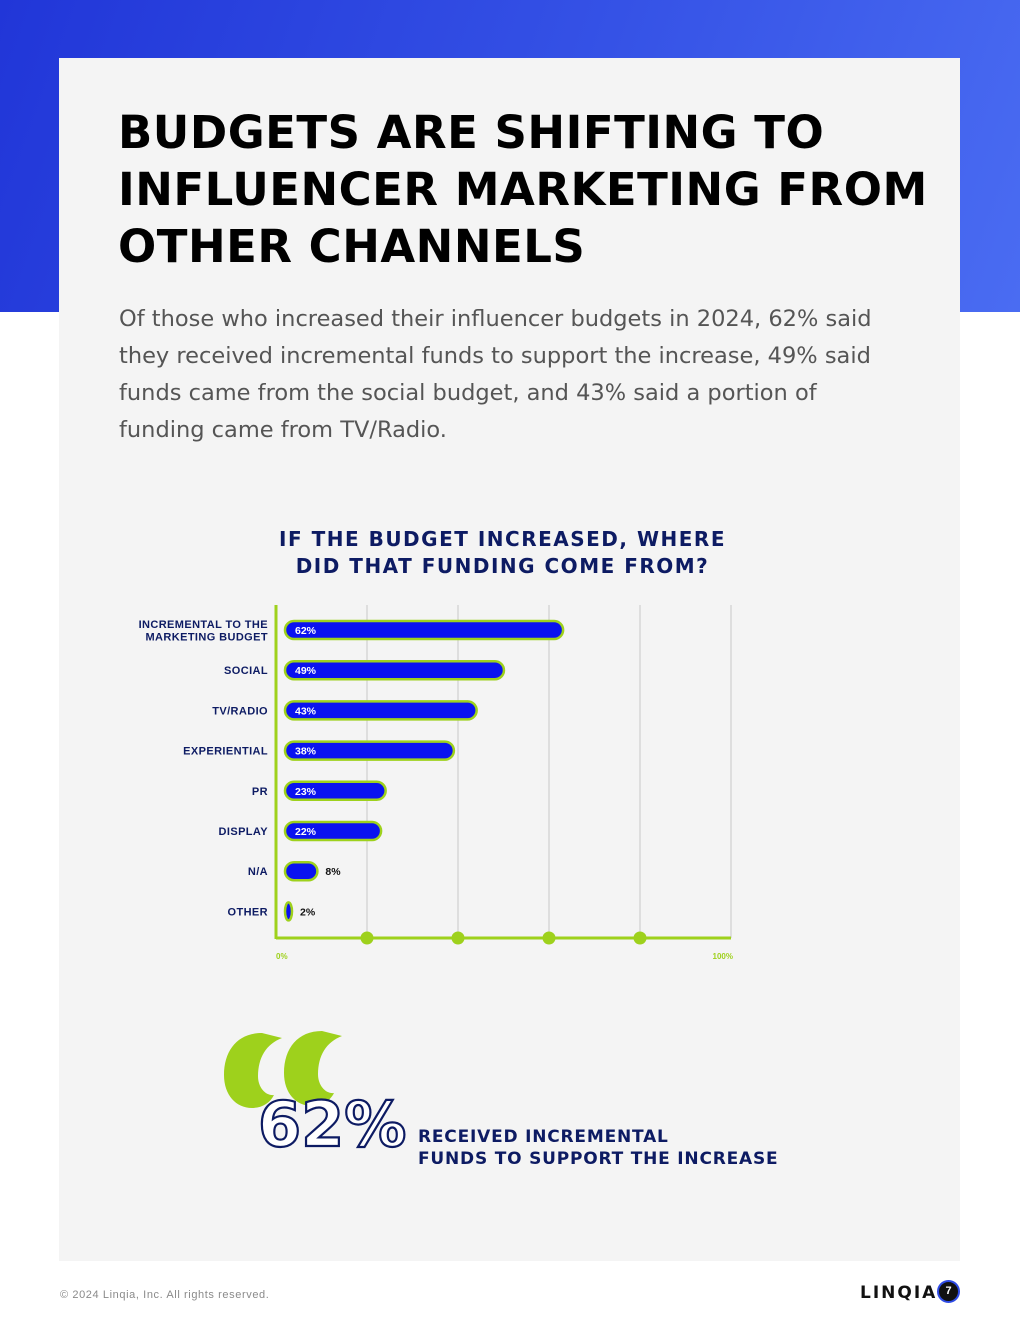 The width and height of the screenshot is (1020, 1320). I want to click on stat-caption-line-2: FUNDS TO SUPPORT THE INCREASE, so click(598, 1159).